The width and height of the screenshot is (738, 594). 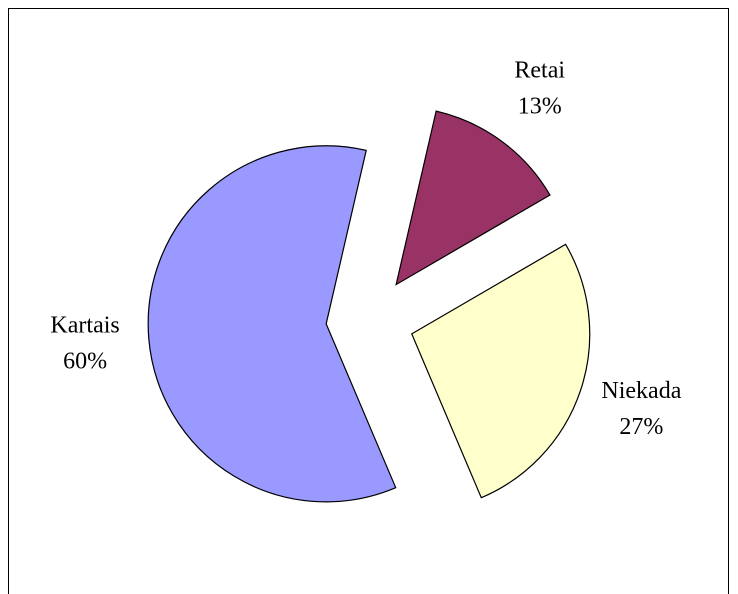 I want to click on slice-value-label: 60%, so click(x=85, y=361).